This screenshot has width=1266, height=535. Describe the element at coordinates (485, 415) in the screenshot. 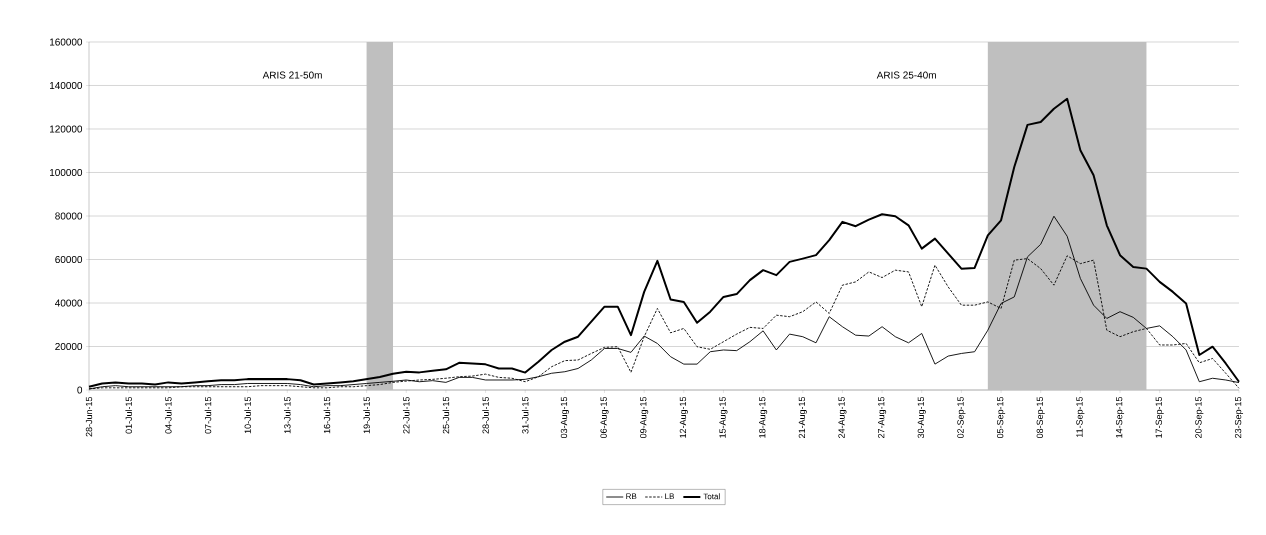

I see `x-tick-label: 28-Jul-15` at that location.